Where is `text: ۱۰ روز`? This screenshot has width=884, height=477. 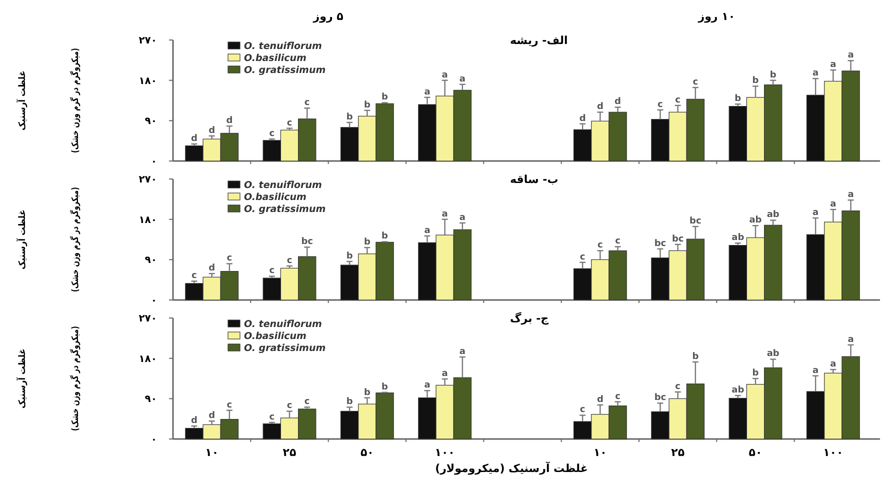
text: ۱۰ روز is located at coordinates (716, 16).